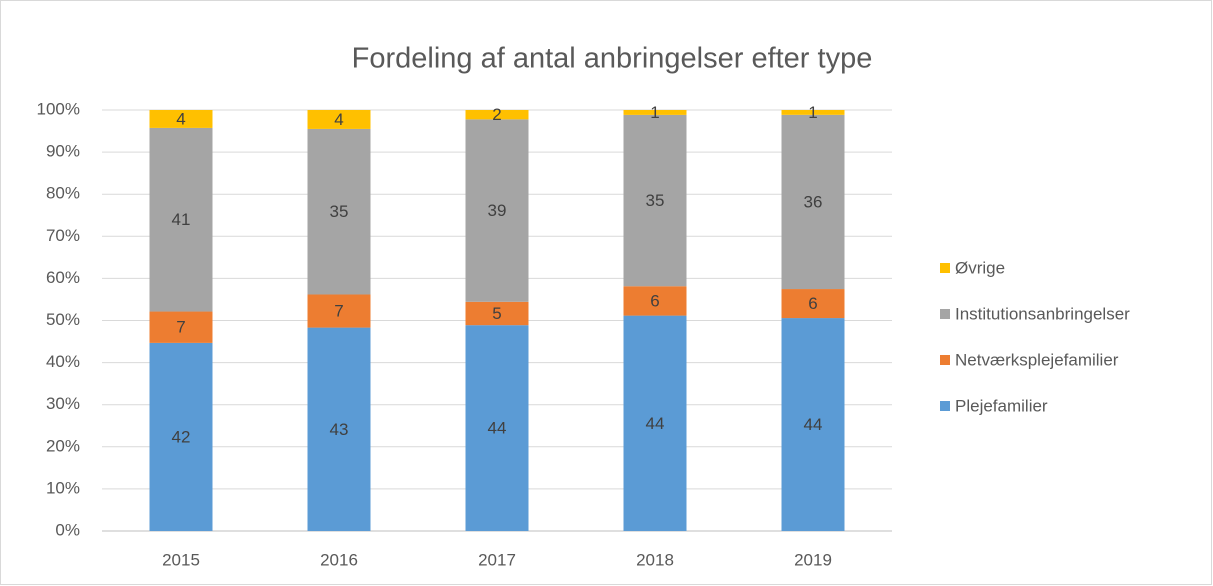 The height and width of the screenshot is (586, 1213). Describe the element at coordinates (1042, 313) in the screenshot. I see `legend-label: Institutionsanbringelser` at that location.